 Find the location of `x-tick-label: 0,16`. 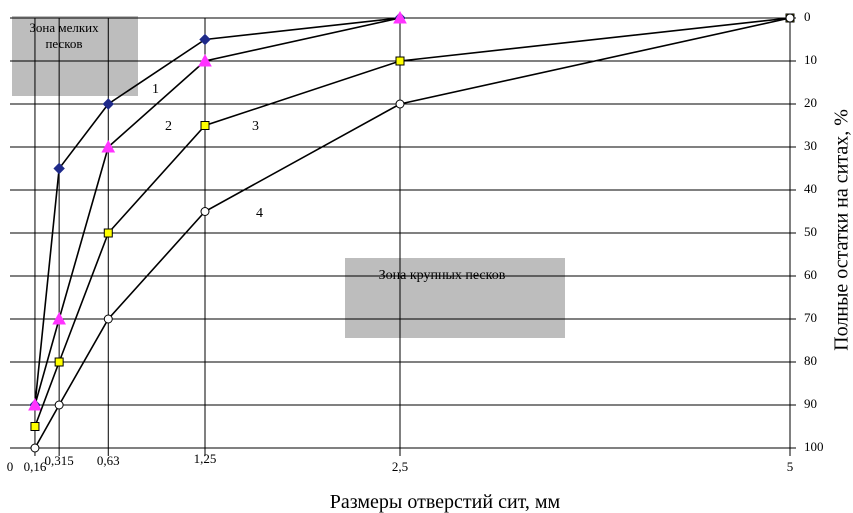

x-tick-label: 0,16 is located at coordinates (35, 466).